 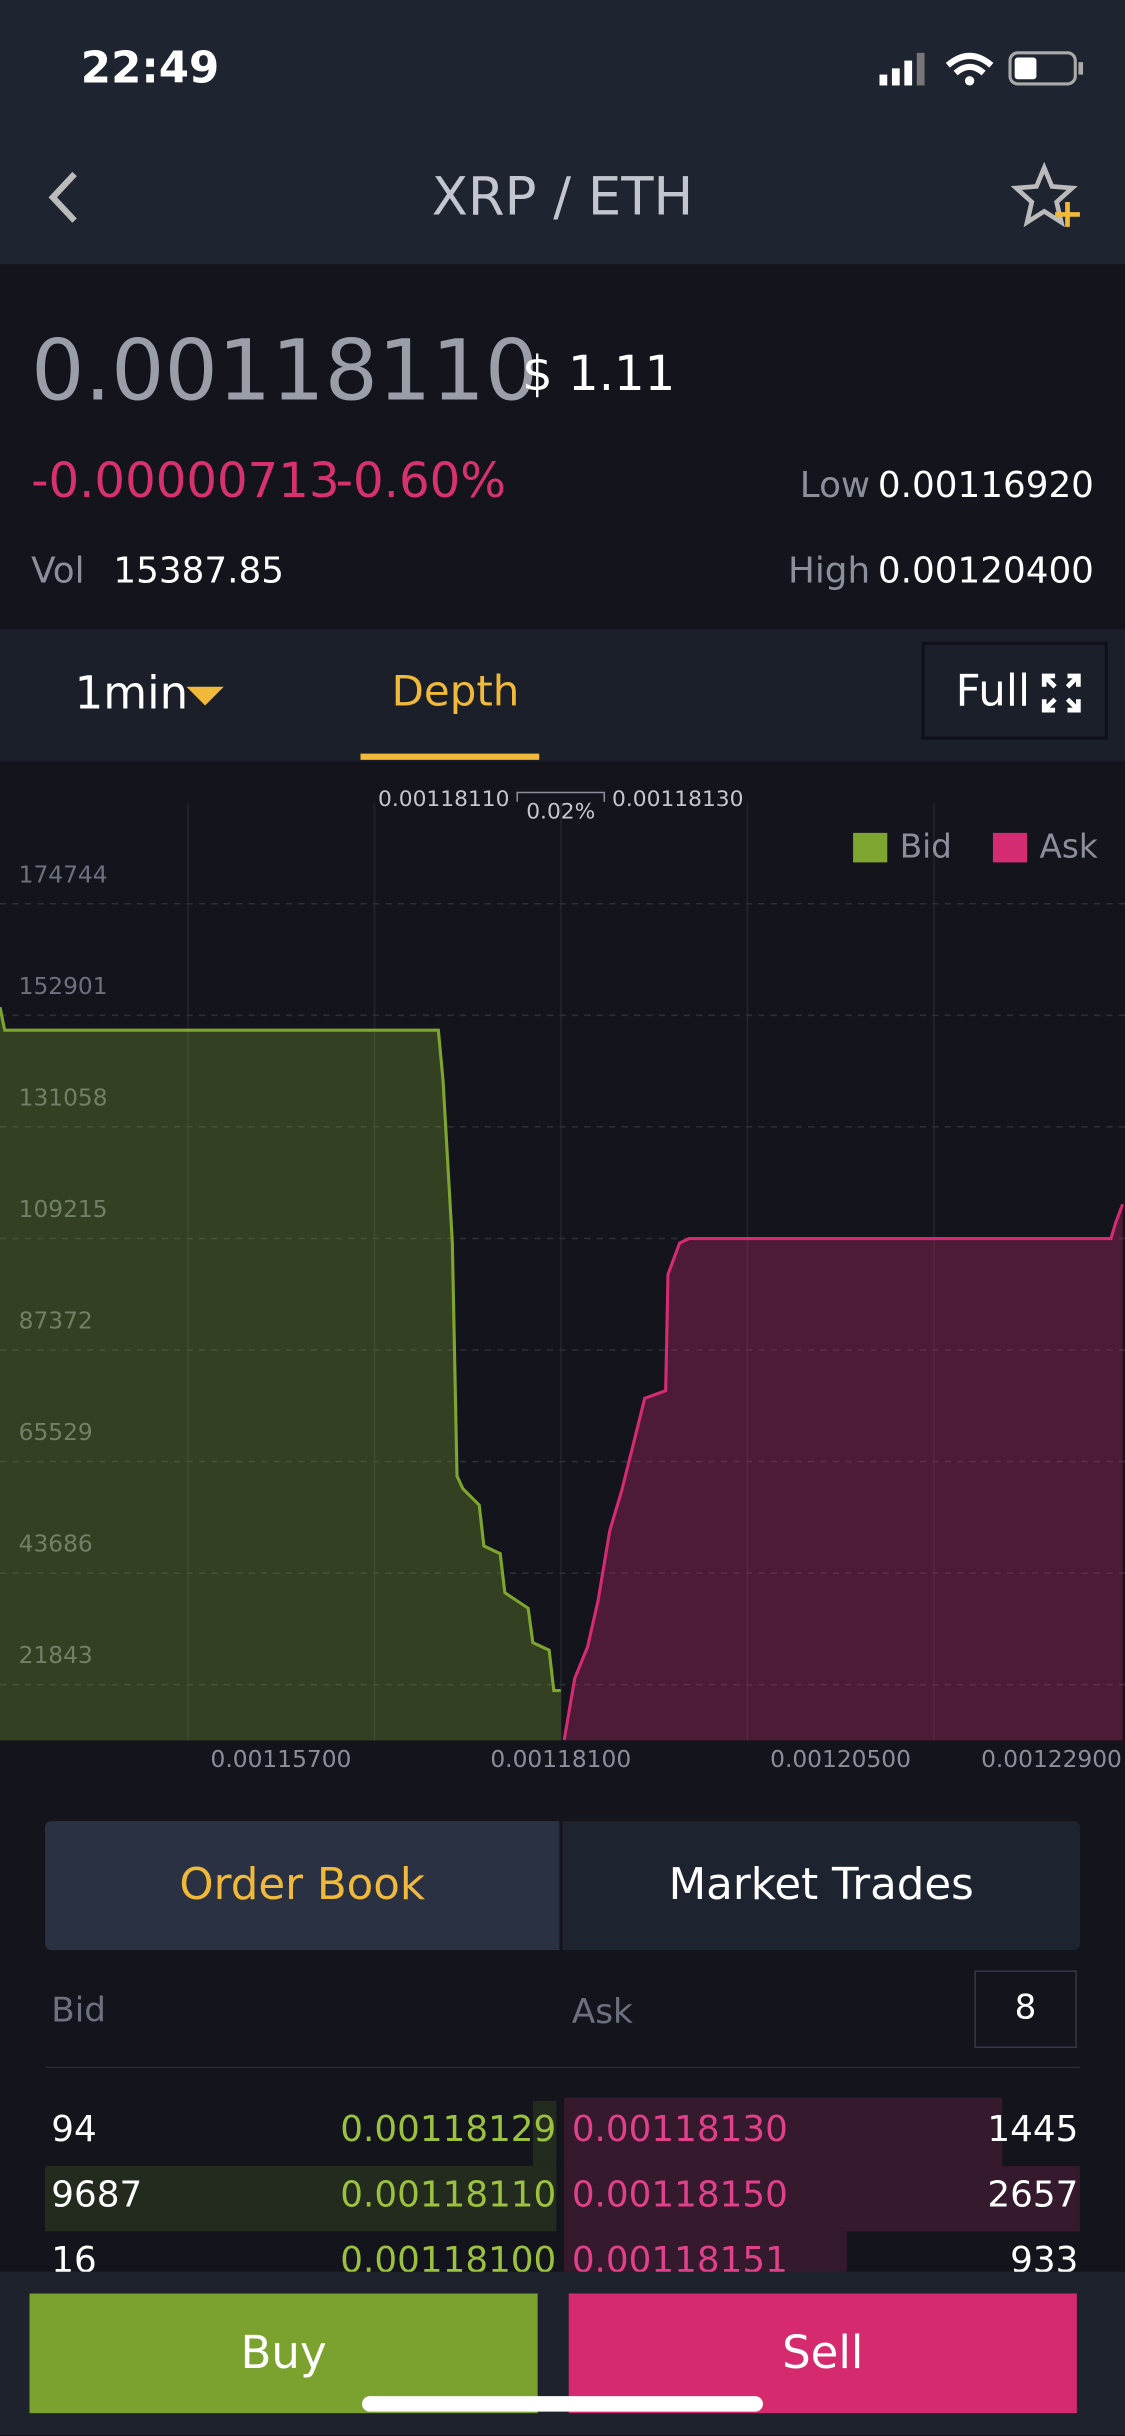 I want to click on y-tick-label: 109215, so click(x=63, y=1209).